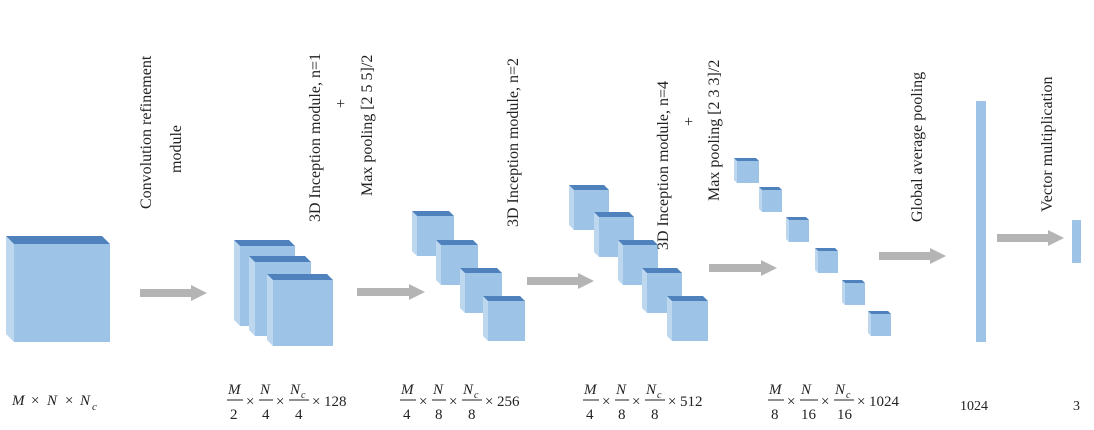  I want to click on d1-n3: N, so click(295, 390).